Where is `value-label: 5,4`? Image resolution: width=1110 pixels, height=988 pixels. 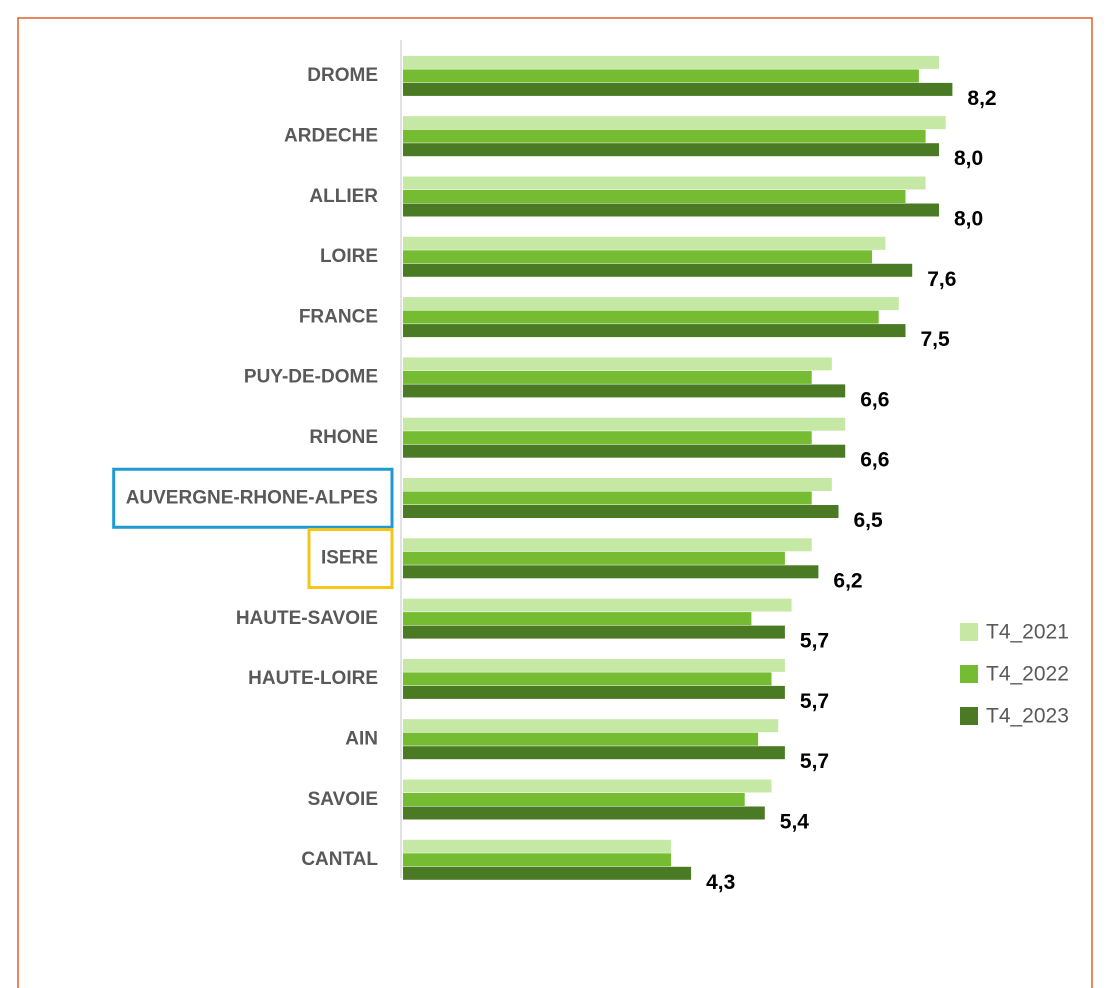 value-label: 5,4 is located at coordinates (795, 822).